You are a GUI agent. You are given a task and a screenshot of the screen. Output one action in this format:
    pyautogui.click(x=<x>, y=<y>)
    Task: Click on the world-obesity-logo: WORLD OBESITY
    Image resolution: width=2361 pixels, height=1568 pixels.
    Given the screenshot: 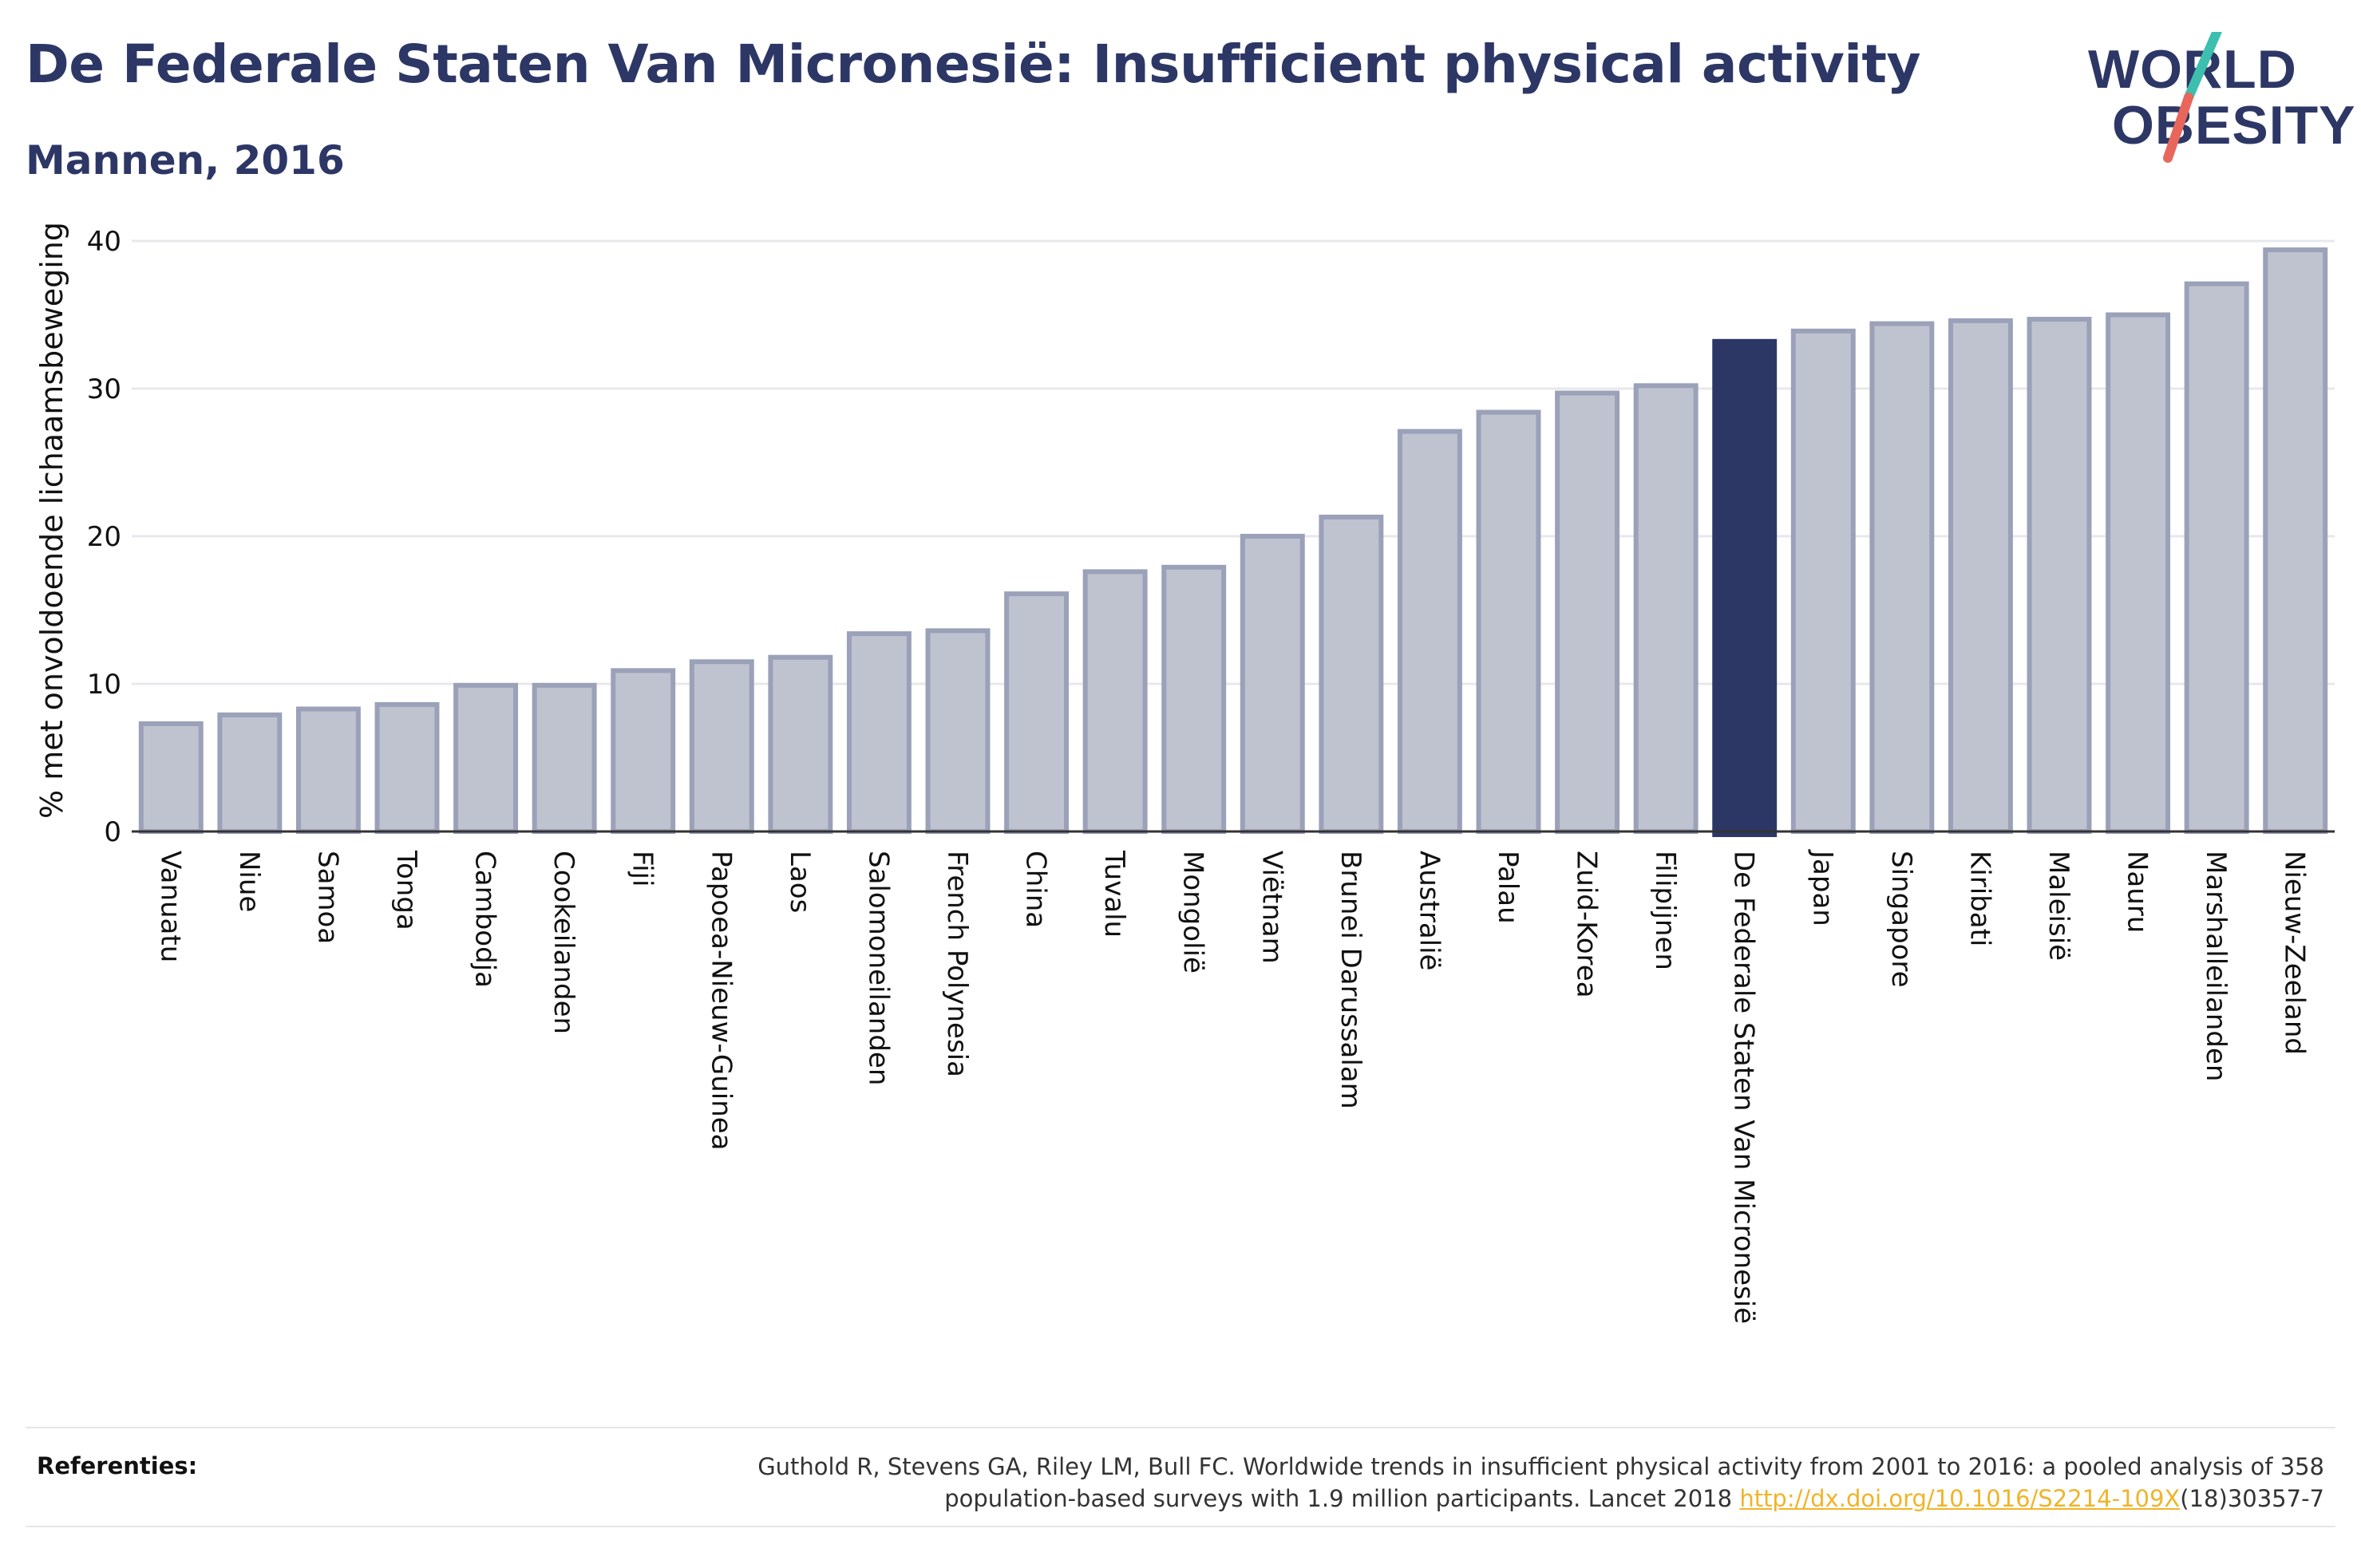 What is the action you would take?
    pyautogui.click(x=2219, y=100)
    